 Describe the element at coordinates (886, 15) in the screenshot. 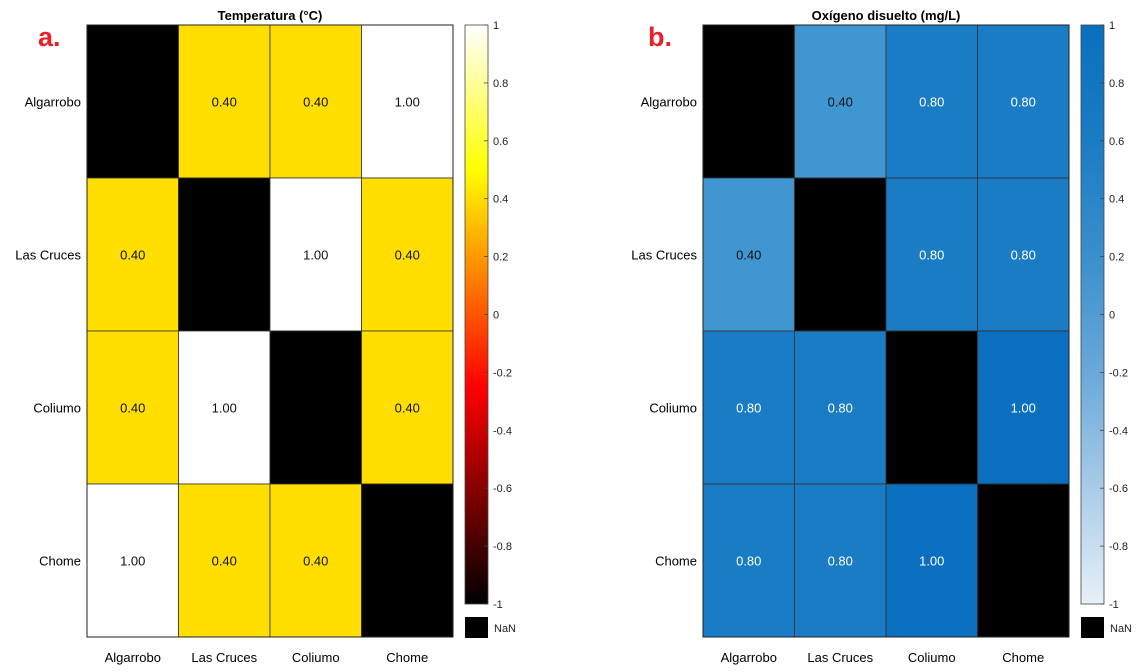

I see `chart-title: Oxígeno disuelto (mg/L)` at that location.